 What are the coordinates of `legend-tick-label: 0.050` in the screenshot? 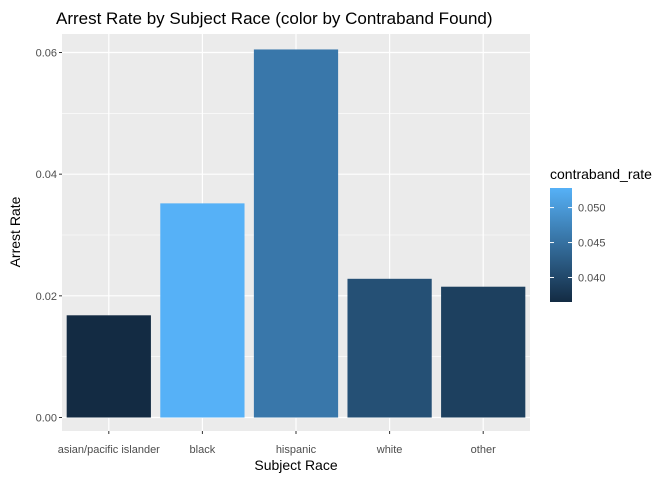 It's located at (592, 209).